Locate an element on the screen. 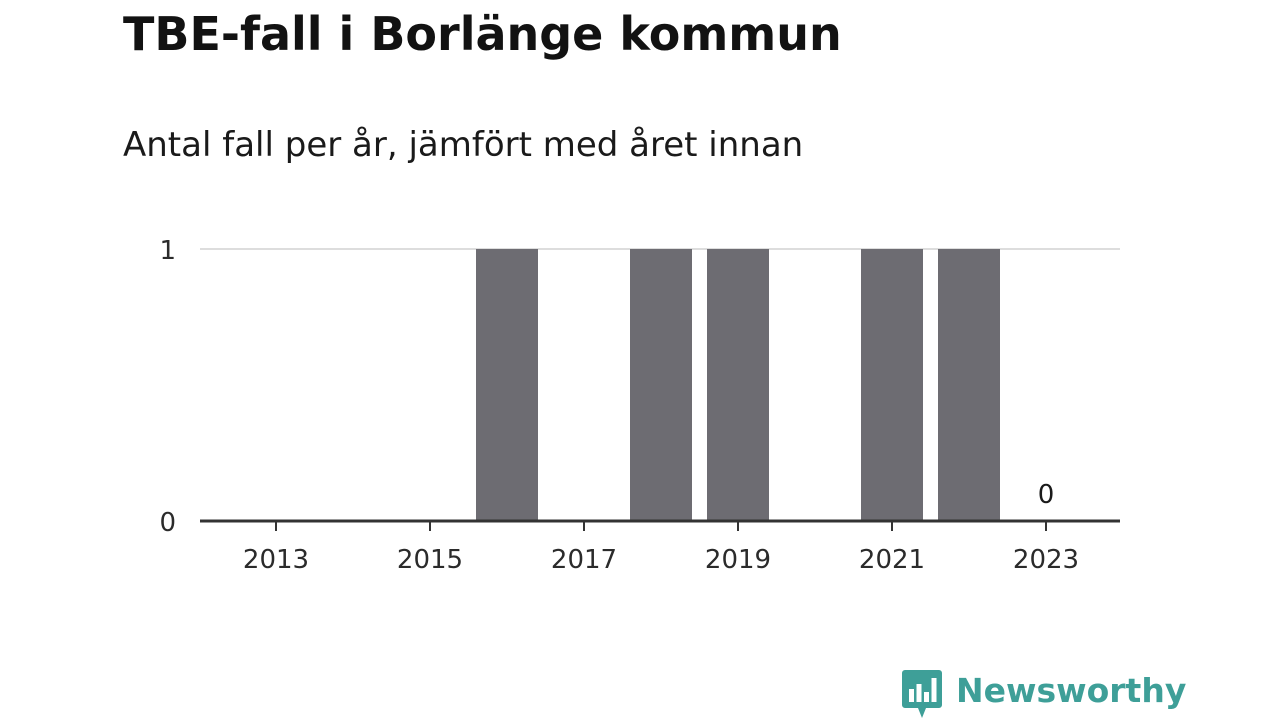 The height and width of the screenshot is (720, 1280). data-label-2023: 0 is located at coordinates (1046, 495).